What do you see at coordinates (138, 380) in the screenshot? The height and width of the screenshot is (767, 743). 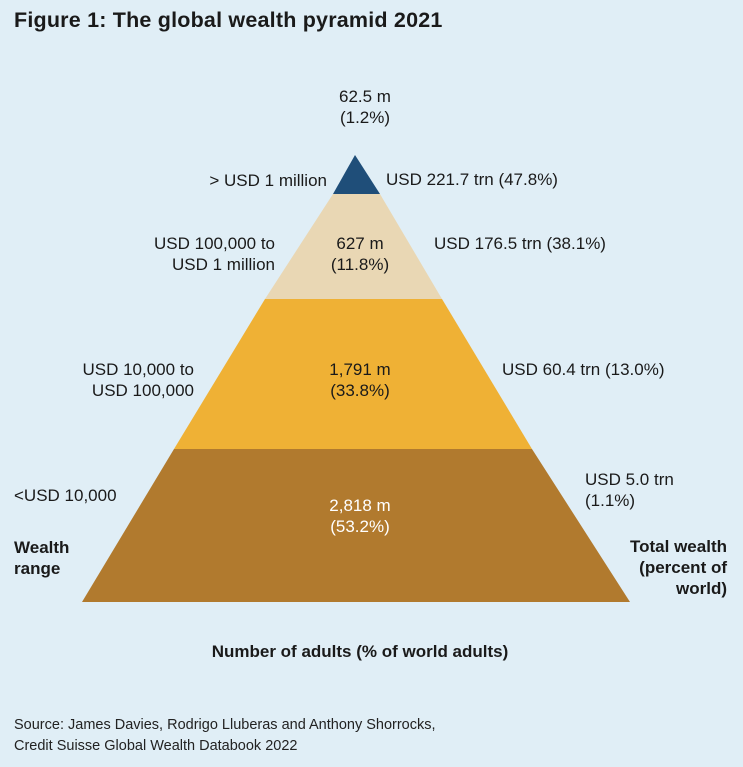 I see `tier-third-range: USD 10,000 to USD 100,000` at bounding box center [138, 380].